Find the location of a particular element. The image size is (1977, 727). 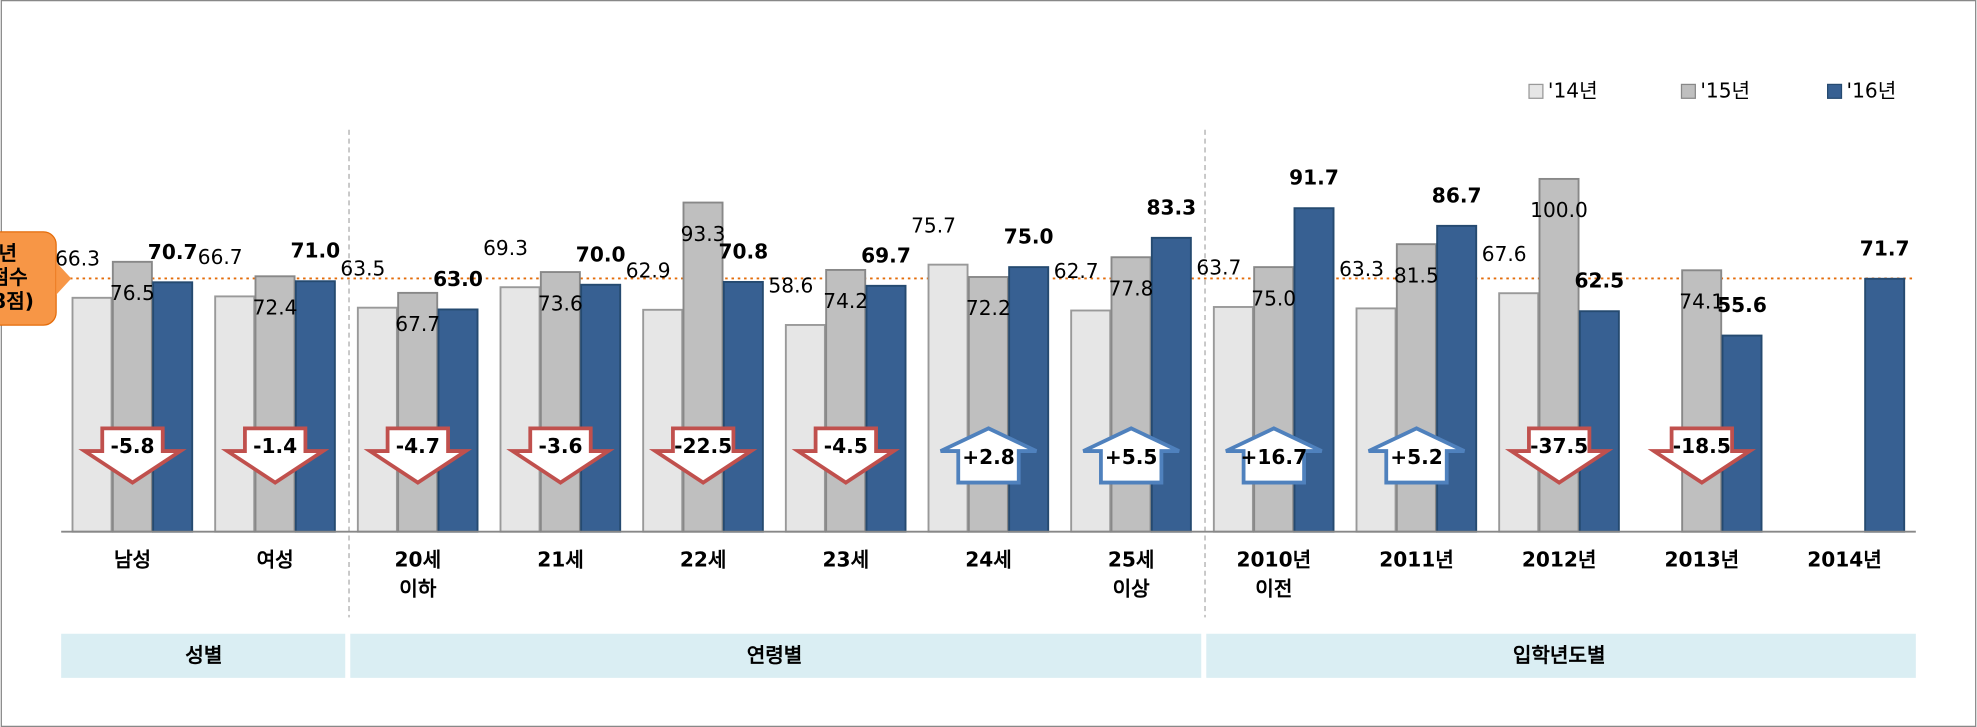

group-band is located at coordinates (776, 655).